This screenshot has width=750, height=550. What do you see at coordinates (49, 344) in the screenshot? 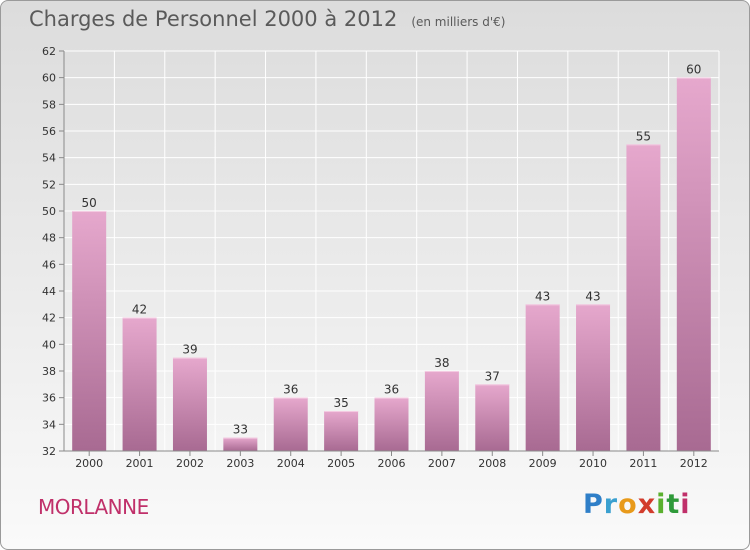
I see `y-tick-label: 40` at bounding box center [49, 344].